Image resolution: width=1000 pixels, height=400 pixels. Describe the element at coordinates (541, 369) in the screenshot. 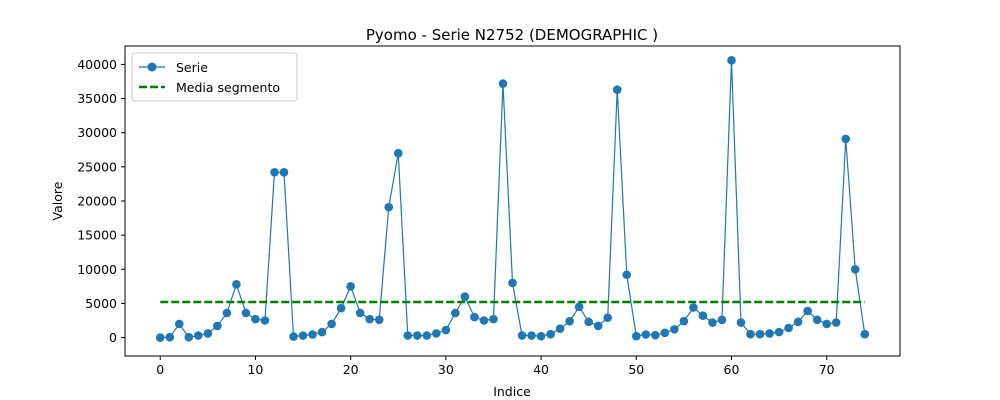

I see `x-tick-label: 40` at that location.